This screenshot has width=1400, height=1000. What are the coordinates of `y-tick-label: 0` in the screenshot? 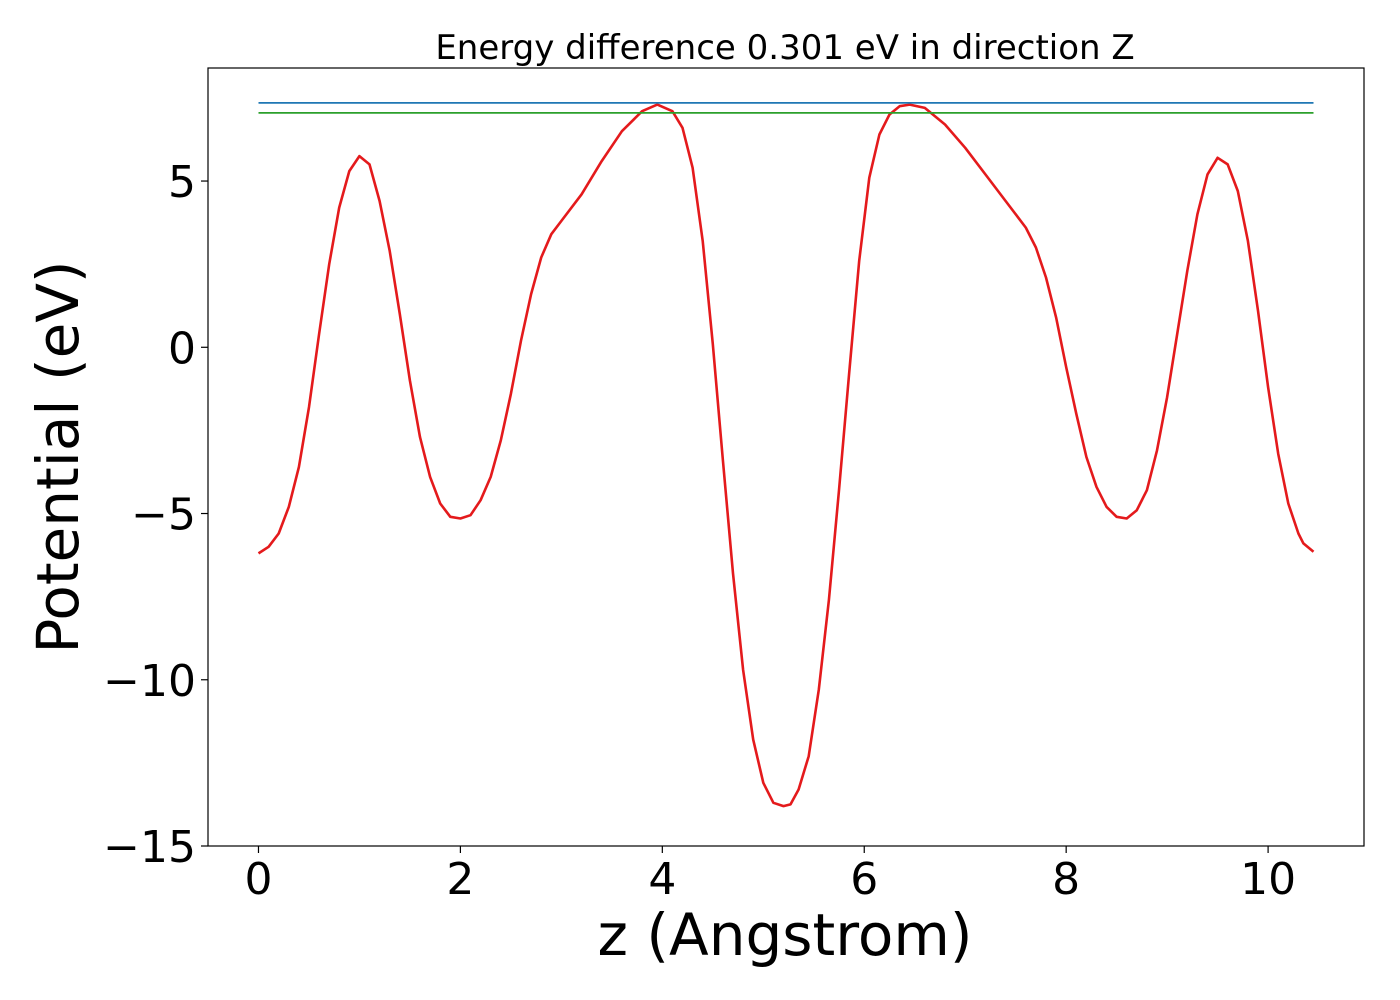 It's located at (182, 348).